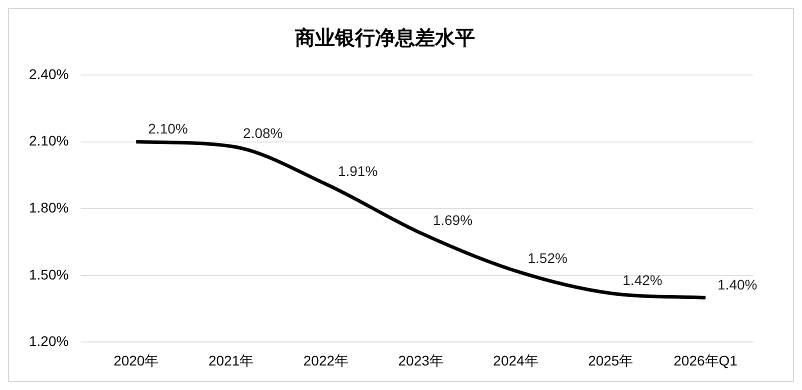  Describe the element at coordinates (706, 360) in the screenshot. I see `x-tick-label: 2026年Q1` at that location.